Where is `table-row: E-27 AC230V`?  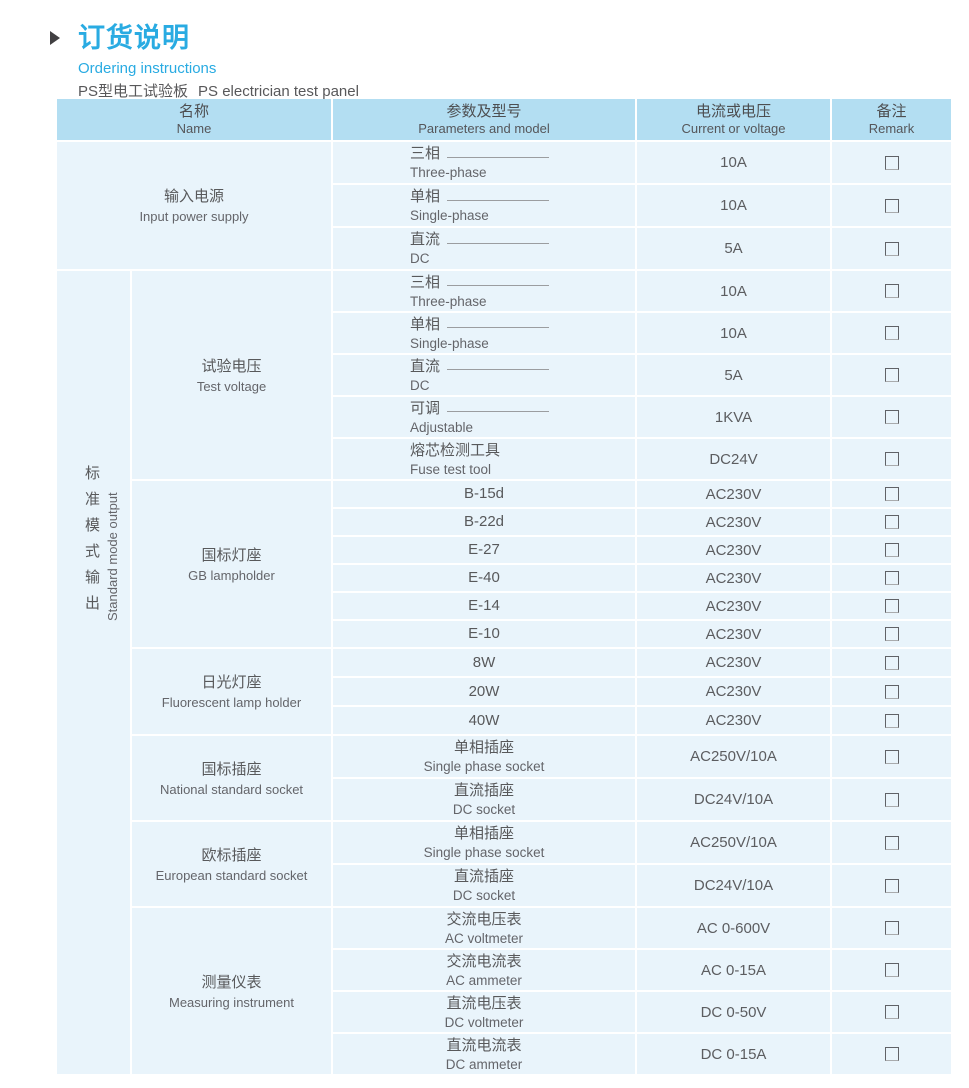
table-row: E-27 AC230V is located at coordinates (642, 550).